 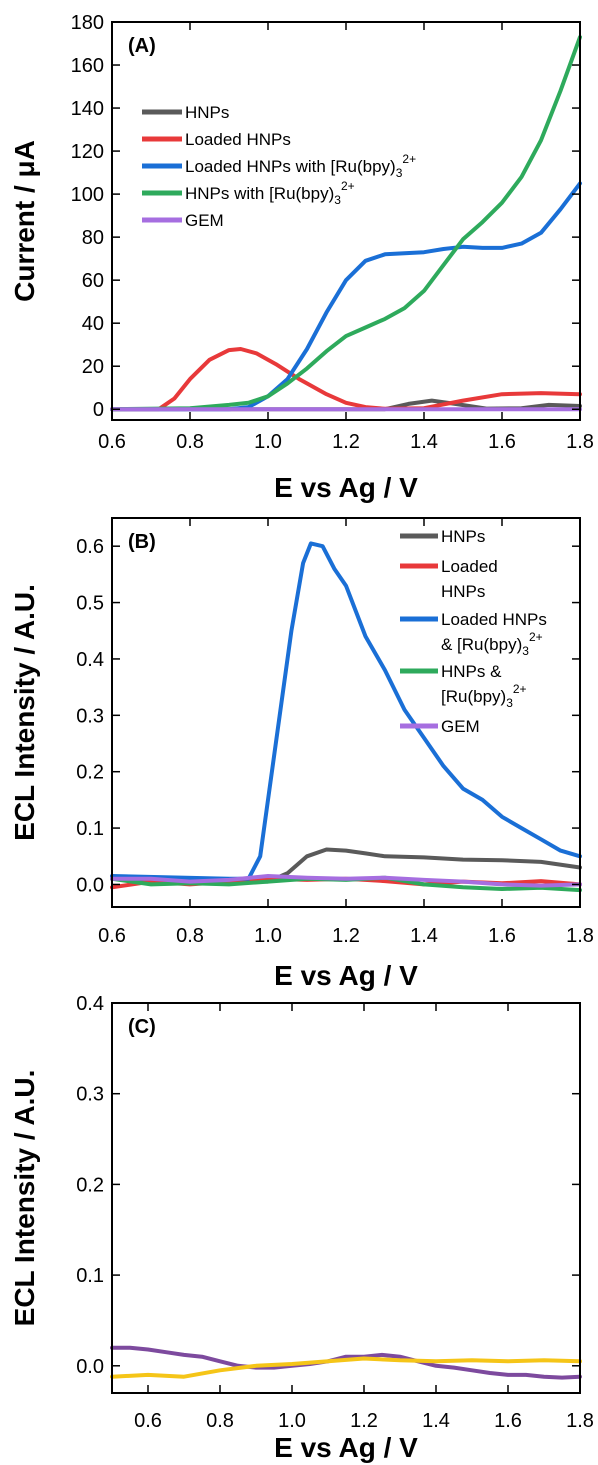 I want to click on y-tick-label: 0.6, so click(x=90, y=547).